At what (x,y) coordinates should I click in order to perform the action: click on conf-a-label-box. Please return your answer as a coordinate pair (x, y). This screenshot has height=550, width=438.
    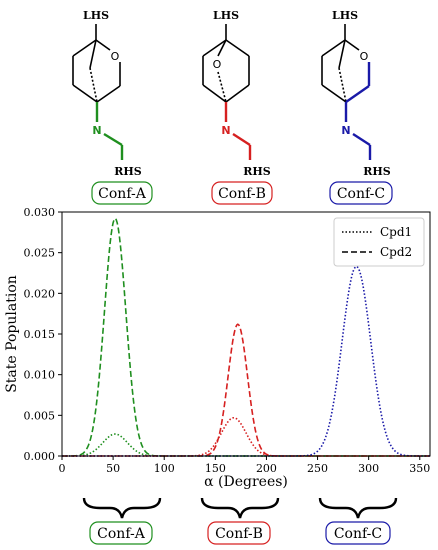
    Looking at the image, I should click on (122, 193).